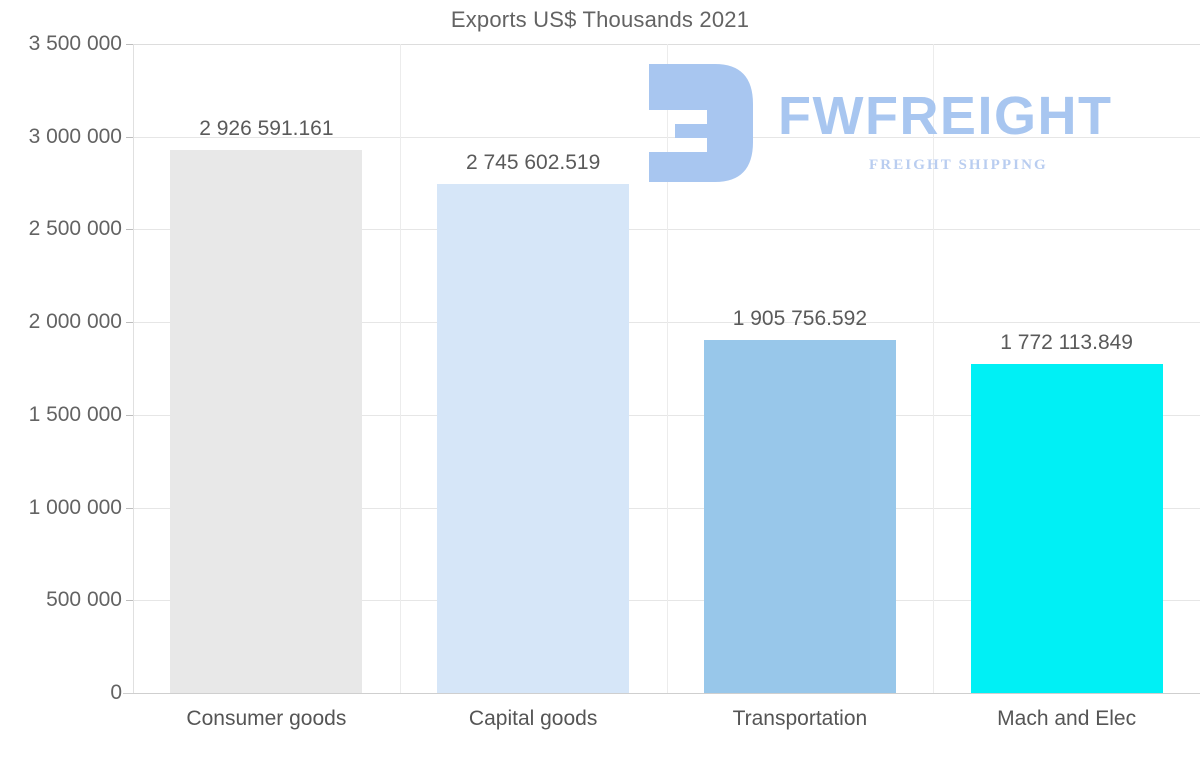 Image resolution: width=1200 pixels, height=763 pixels. Describe the element at coordinates (266, 129) in the screenshot. I see `bar-value-label: 2 926 591.161` at that location.